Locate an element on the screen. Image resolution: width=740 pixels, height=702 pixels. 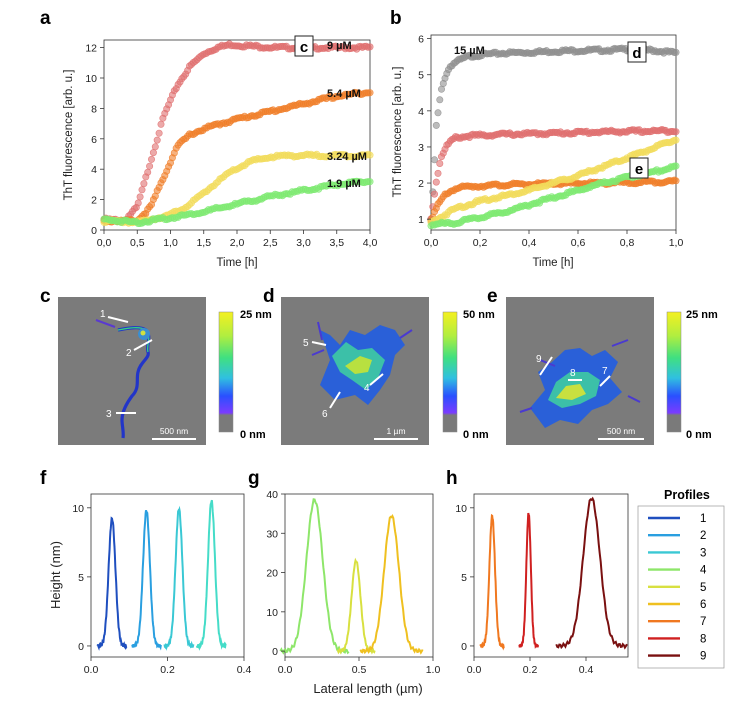
chart-a-xtick-label-4: 2,0 is located at coordinates (237, 243).